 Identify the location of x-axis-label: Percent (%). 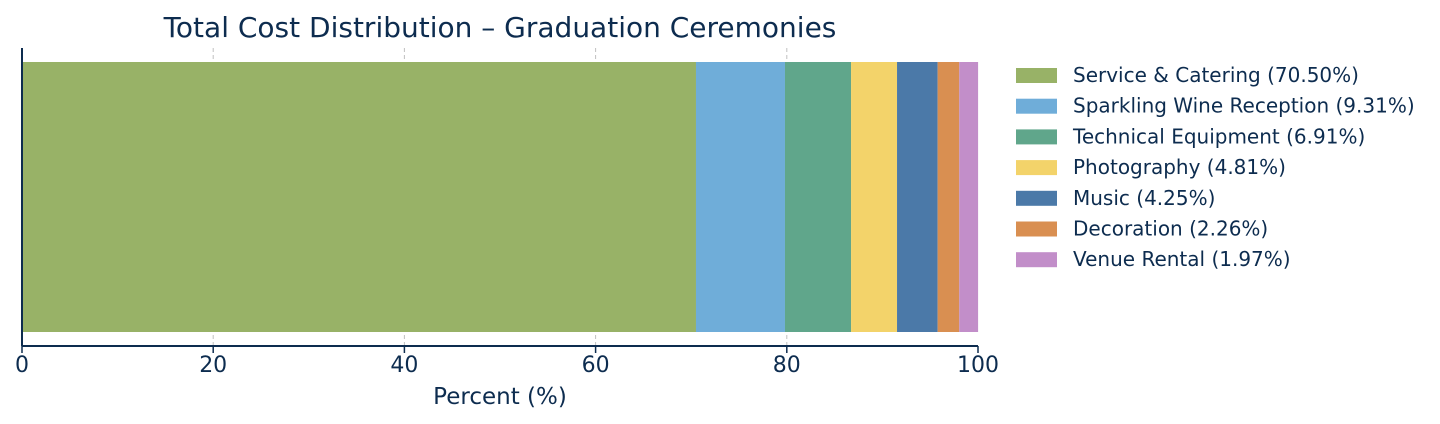
(500, 397).